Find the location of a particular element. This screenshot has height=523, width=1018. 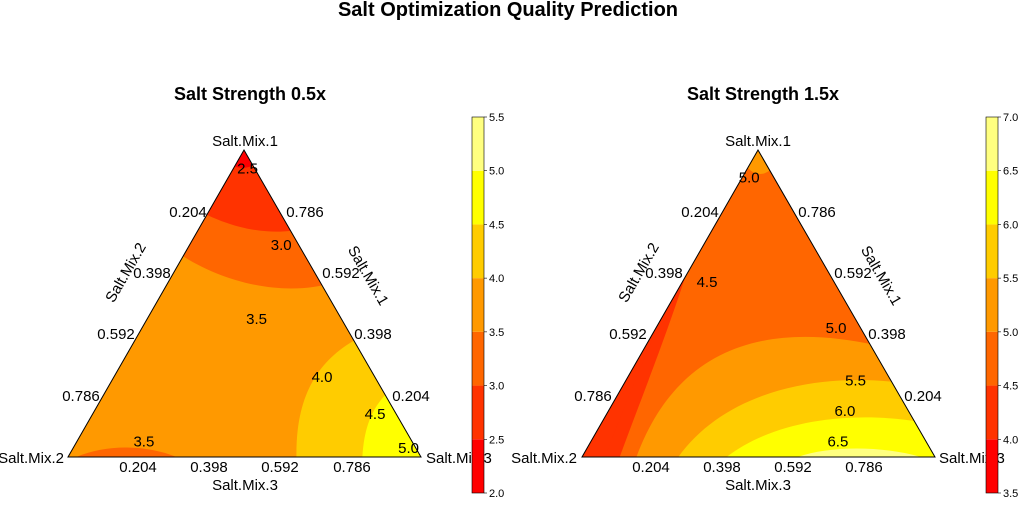

p2-tick-bottom-2: 0.592 is located at coordinates (793, 467).